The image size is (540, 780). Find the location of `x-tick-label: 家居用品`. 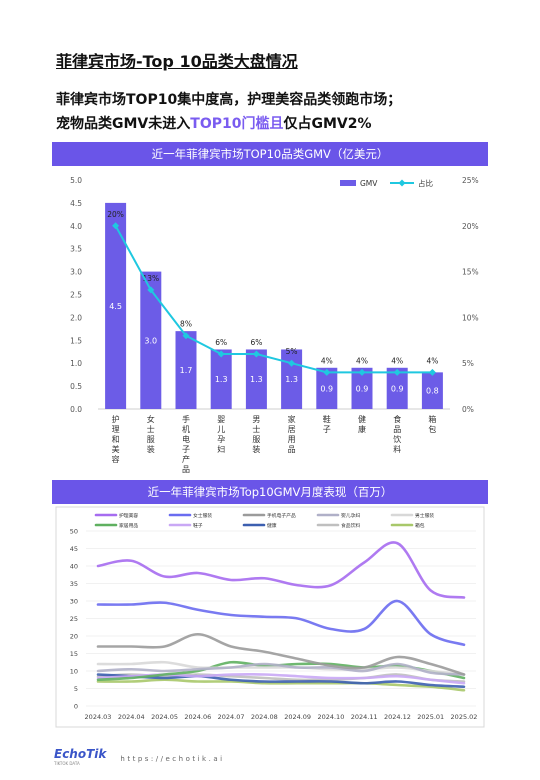

x-tick-label: 家居用品 is located at coordinates (292, 434).